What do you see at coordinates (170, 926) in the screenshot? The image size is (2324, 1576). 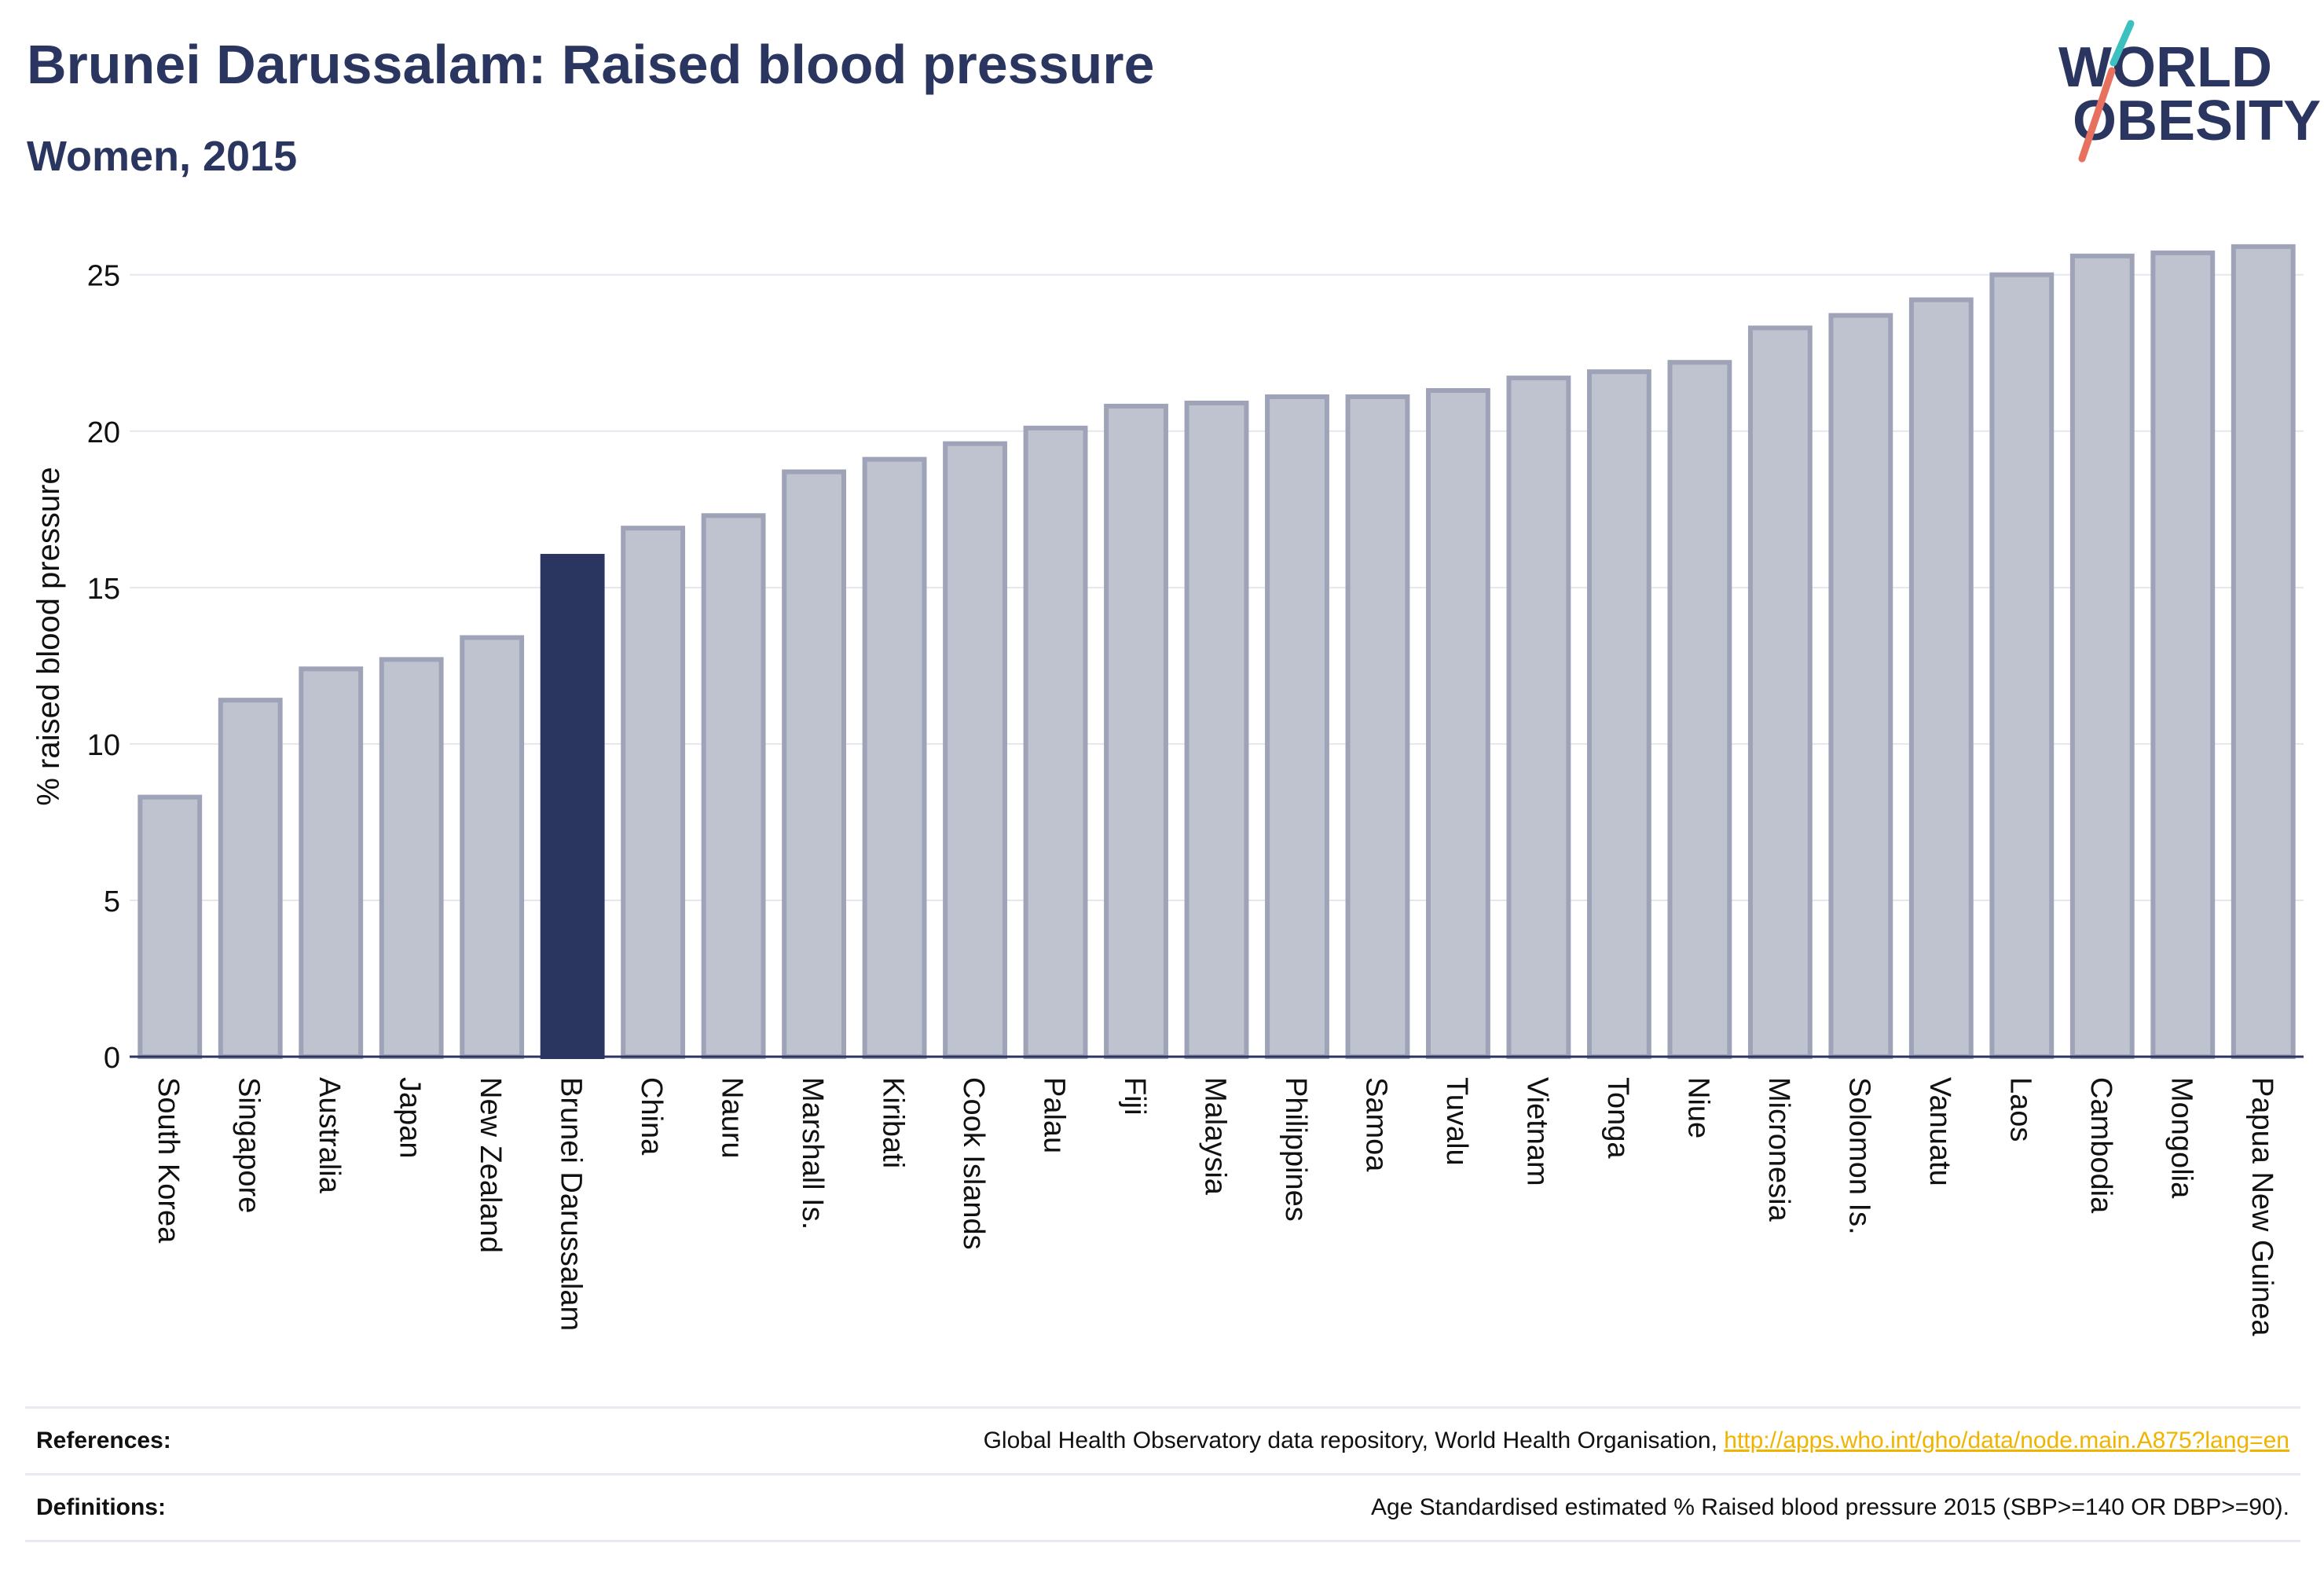 I see `bar-south-korea` at bounding box center [170, 926].